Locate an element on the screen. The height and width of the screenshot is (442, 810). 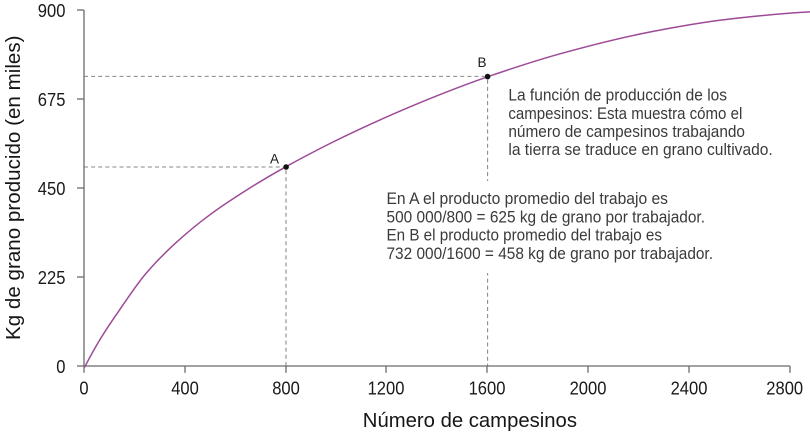
svg-text: 1600 is located at coordinates (487, 389).